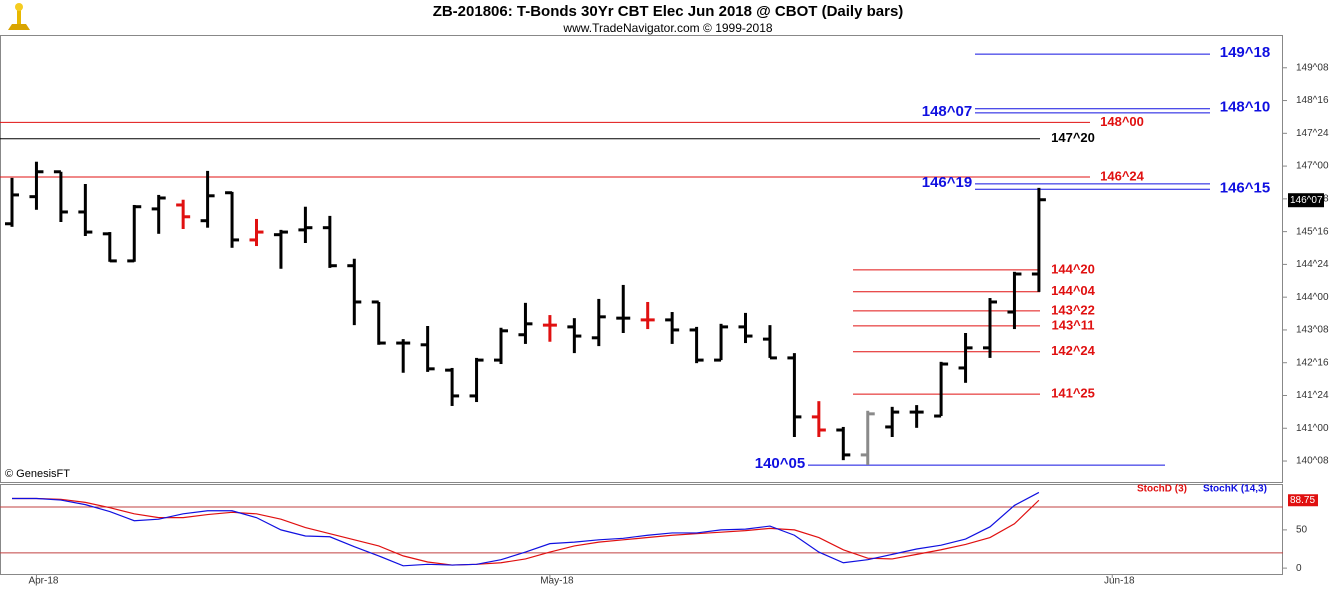 This screenshot has height=591, width=1336. Describe the element at coordinates (1299, 568) in the screenshot. I see `y-tick-label: 0` at that location.